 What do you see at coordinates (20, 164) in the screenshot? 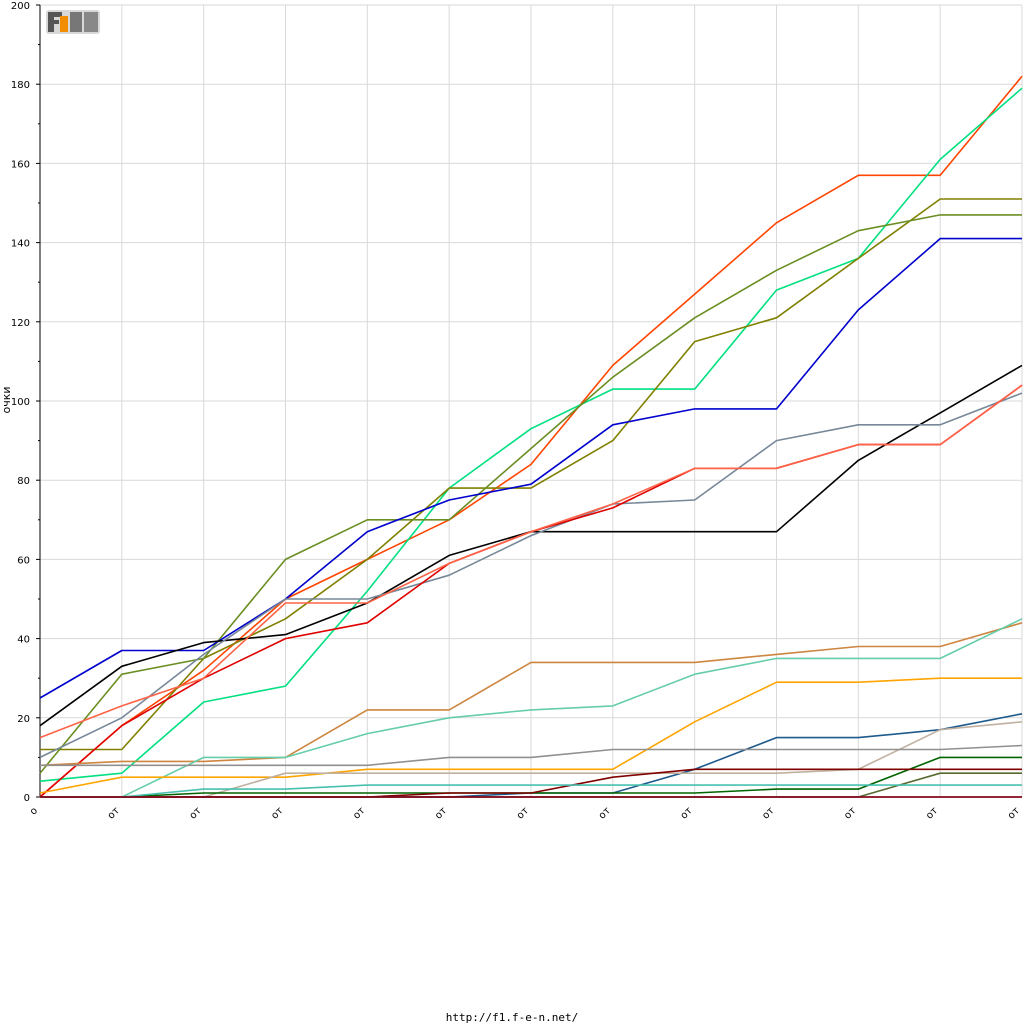
I see `y-tick-label: 160` at bounding box center [20, 164].